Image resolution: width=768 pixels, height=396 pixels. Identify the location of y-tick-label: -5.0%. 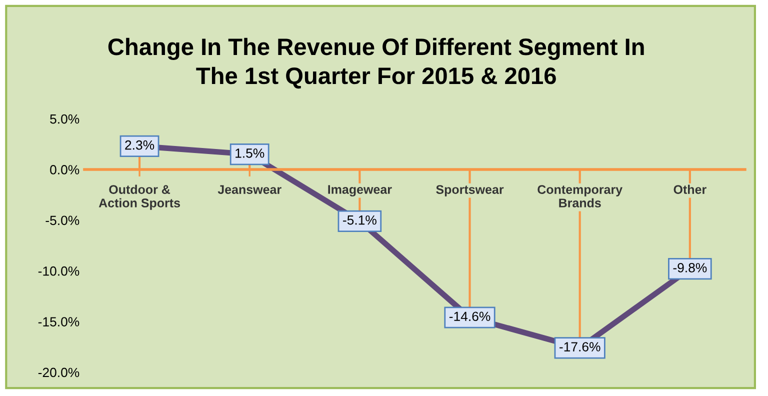
(63, 221).